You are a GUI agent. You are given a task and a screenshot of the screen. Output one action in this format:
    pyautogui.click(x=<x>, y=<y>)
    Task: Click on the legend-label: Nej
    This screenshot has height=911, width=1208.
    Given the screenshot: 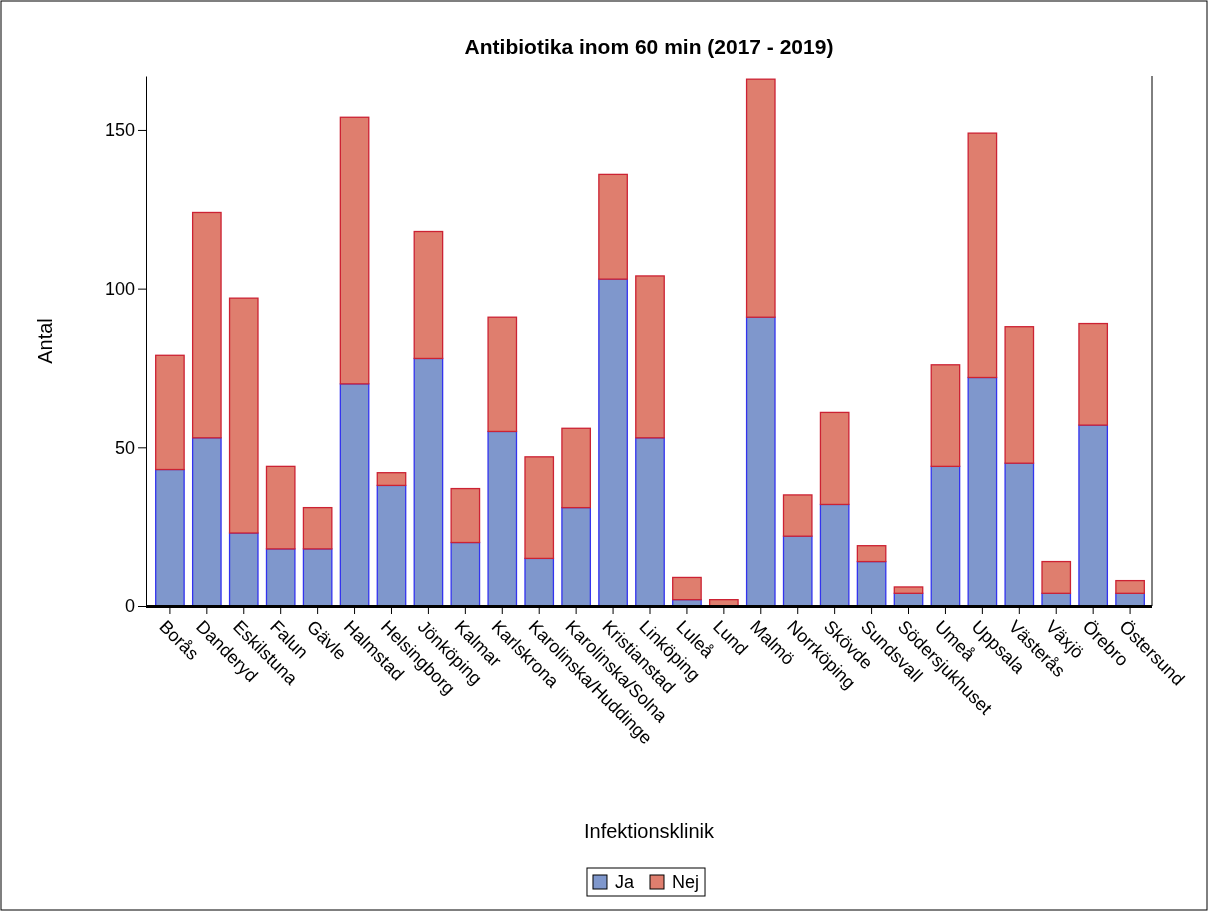 What is the action you would take?
    pyautogui.click(x=686, y=882)
    